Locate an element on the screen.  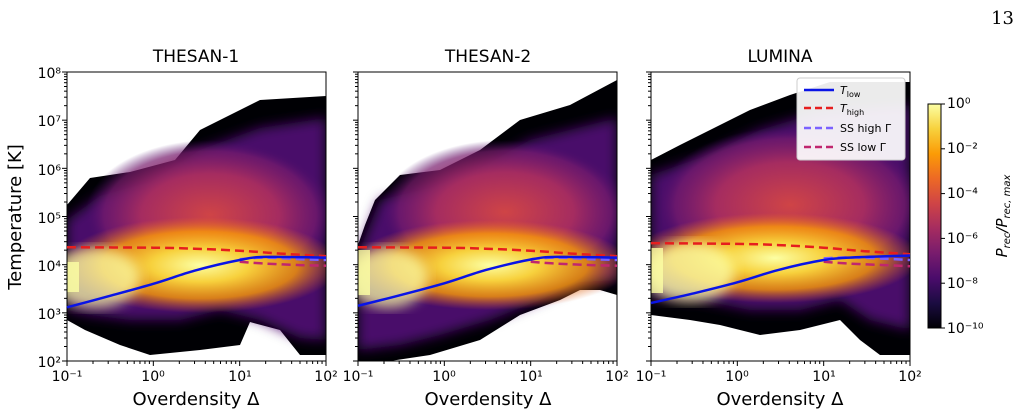
panel-title: THESAN-2 is located at coordinates (487, 57).